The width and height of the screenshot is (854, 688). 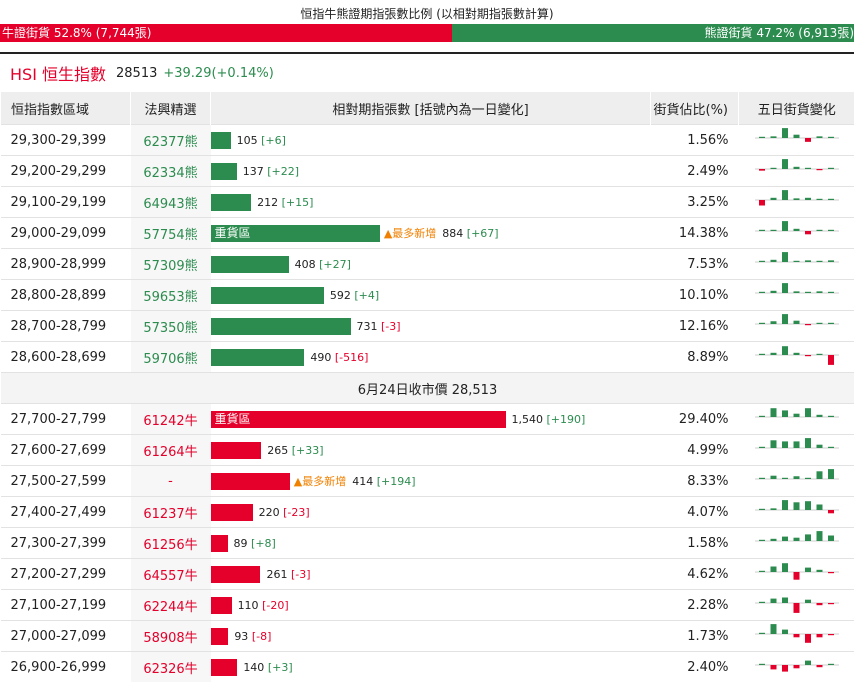 What do you see at coordinates (261, 140) in the screenshot?
I see `count-value: 105 [+6]` at bounding box center [261, 140].